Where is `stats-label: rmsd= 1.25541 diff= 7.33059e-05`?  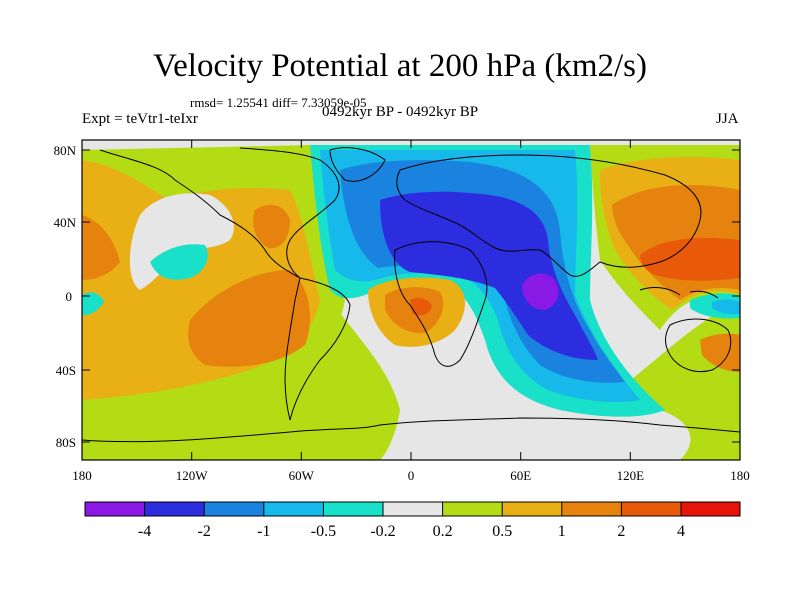 stats-label: rmsd= 1.25541 diff= 7.33059e-05 is located at coordinates (278, 102).